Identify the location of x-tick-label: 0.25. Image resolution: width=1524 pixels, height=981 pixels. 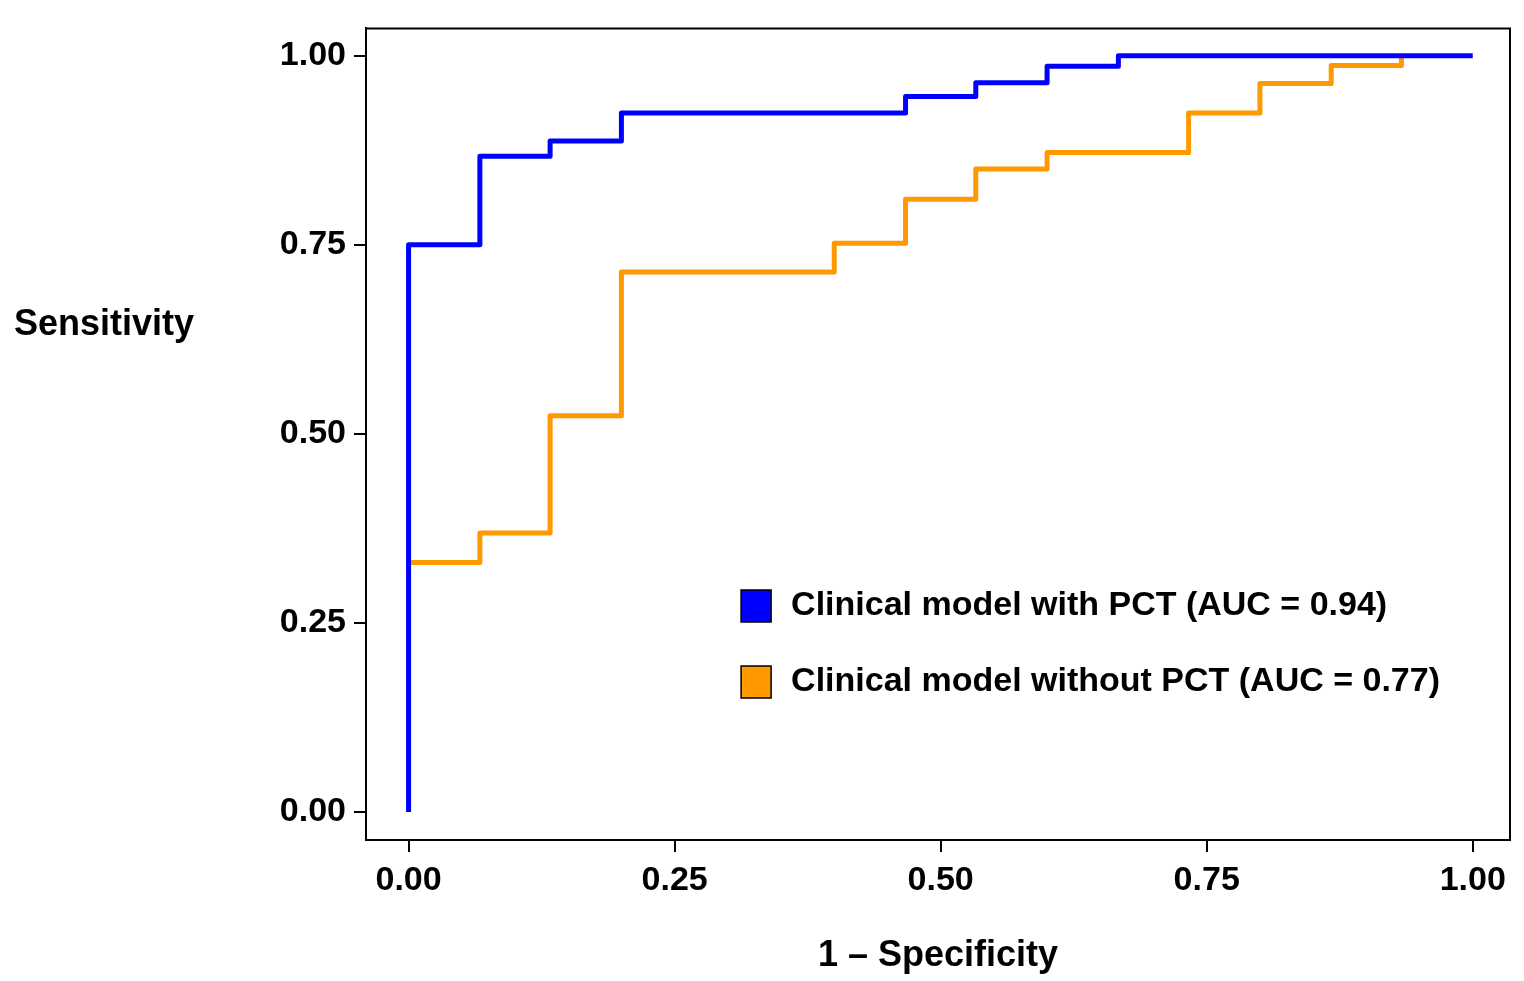
(674, 877).